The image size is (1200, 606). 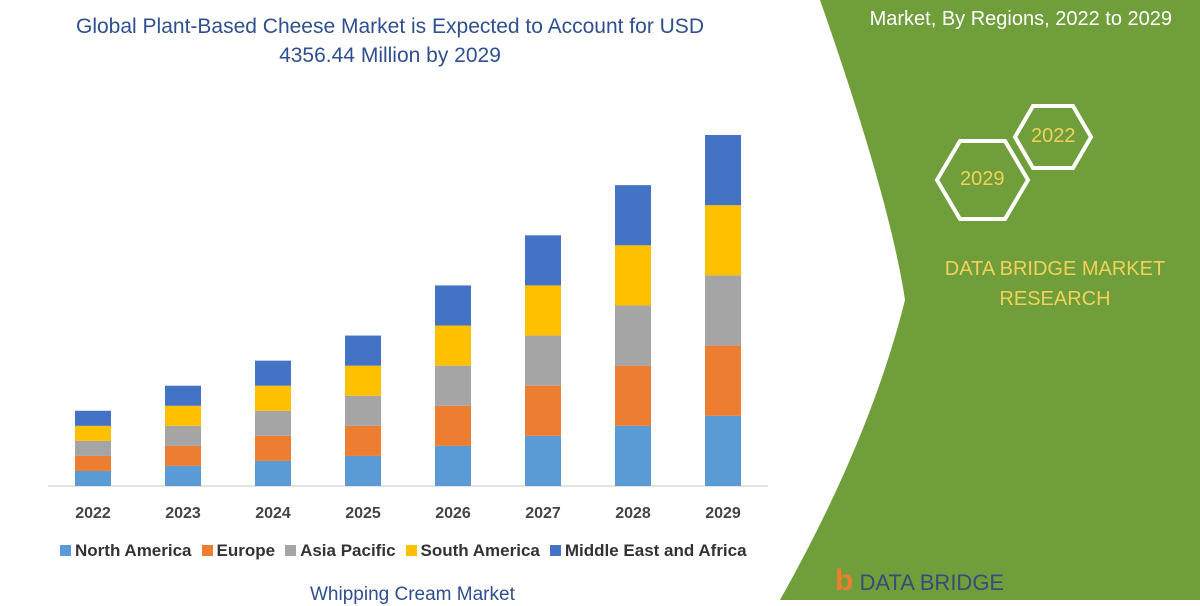 I want to click on hex-2029, so click(x=982, y=180).